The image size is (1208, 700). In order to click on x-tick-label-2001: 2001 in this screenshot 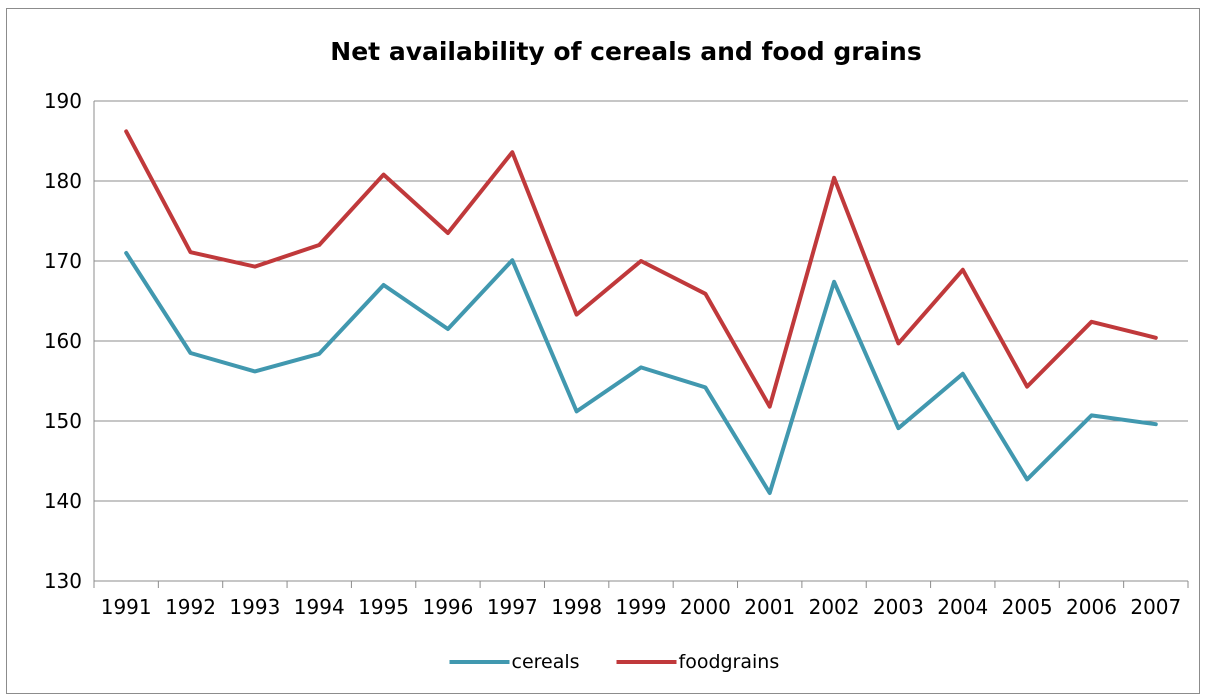, I will do `click(769, 607)`.